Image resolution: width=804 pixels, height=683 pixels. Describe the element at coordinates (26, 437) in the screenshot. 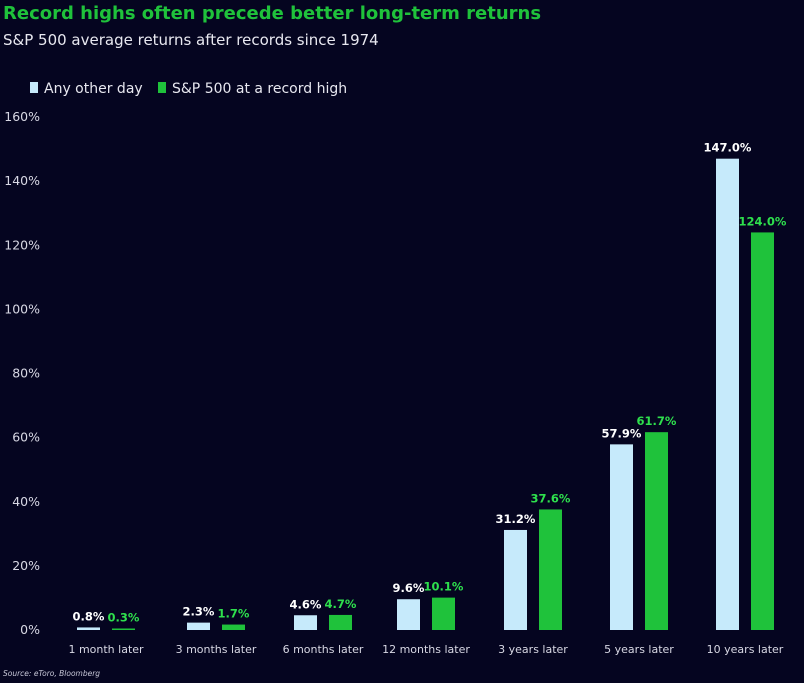

I see `y-tick-label: 60%` at that location.